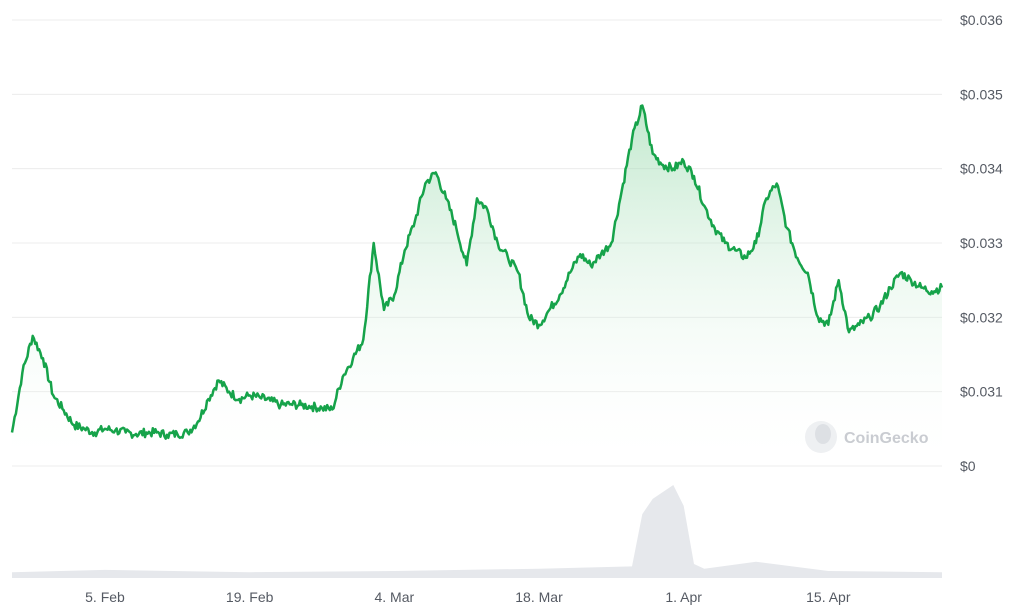 This screenshot has width=1024, height=615. I want to click on y-tick-label: $0.031, so click(981, 392).